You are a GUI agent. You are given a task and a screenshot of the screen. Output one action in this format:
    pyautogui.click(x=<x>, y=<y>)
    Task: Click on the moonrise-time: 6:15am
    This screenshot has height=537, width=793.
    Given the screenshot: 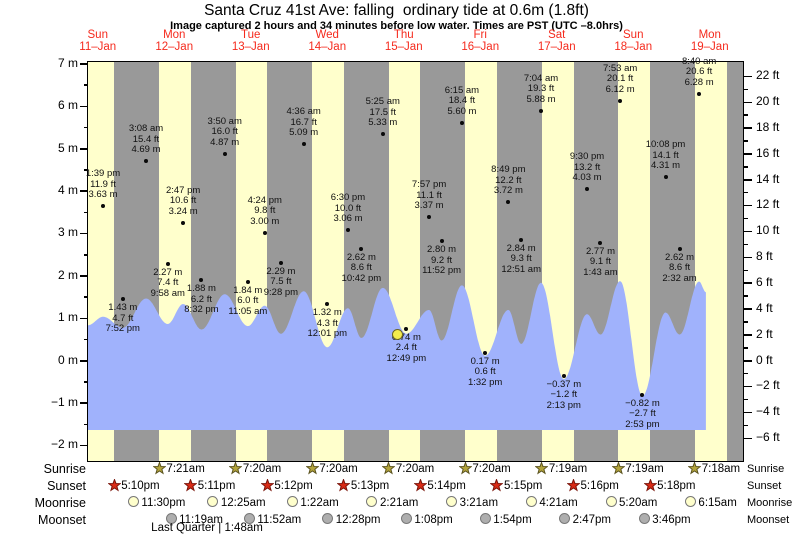 What is the action you would take?
    pyautogui.click(x=717, y=503)
    